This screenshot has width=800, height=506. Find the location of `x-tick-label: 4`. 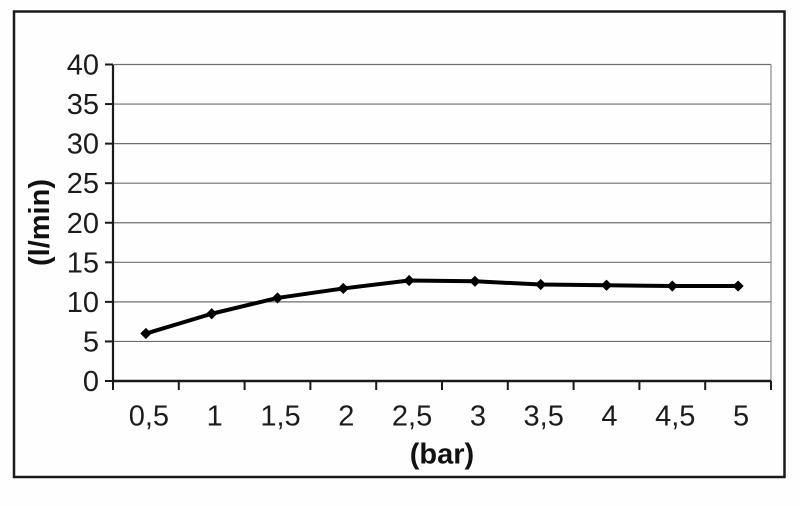

x-tick-label: 4 is located at coordinates (609, 417).